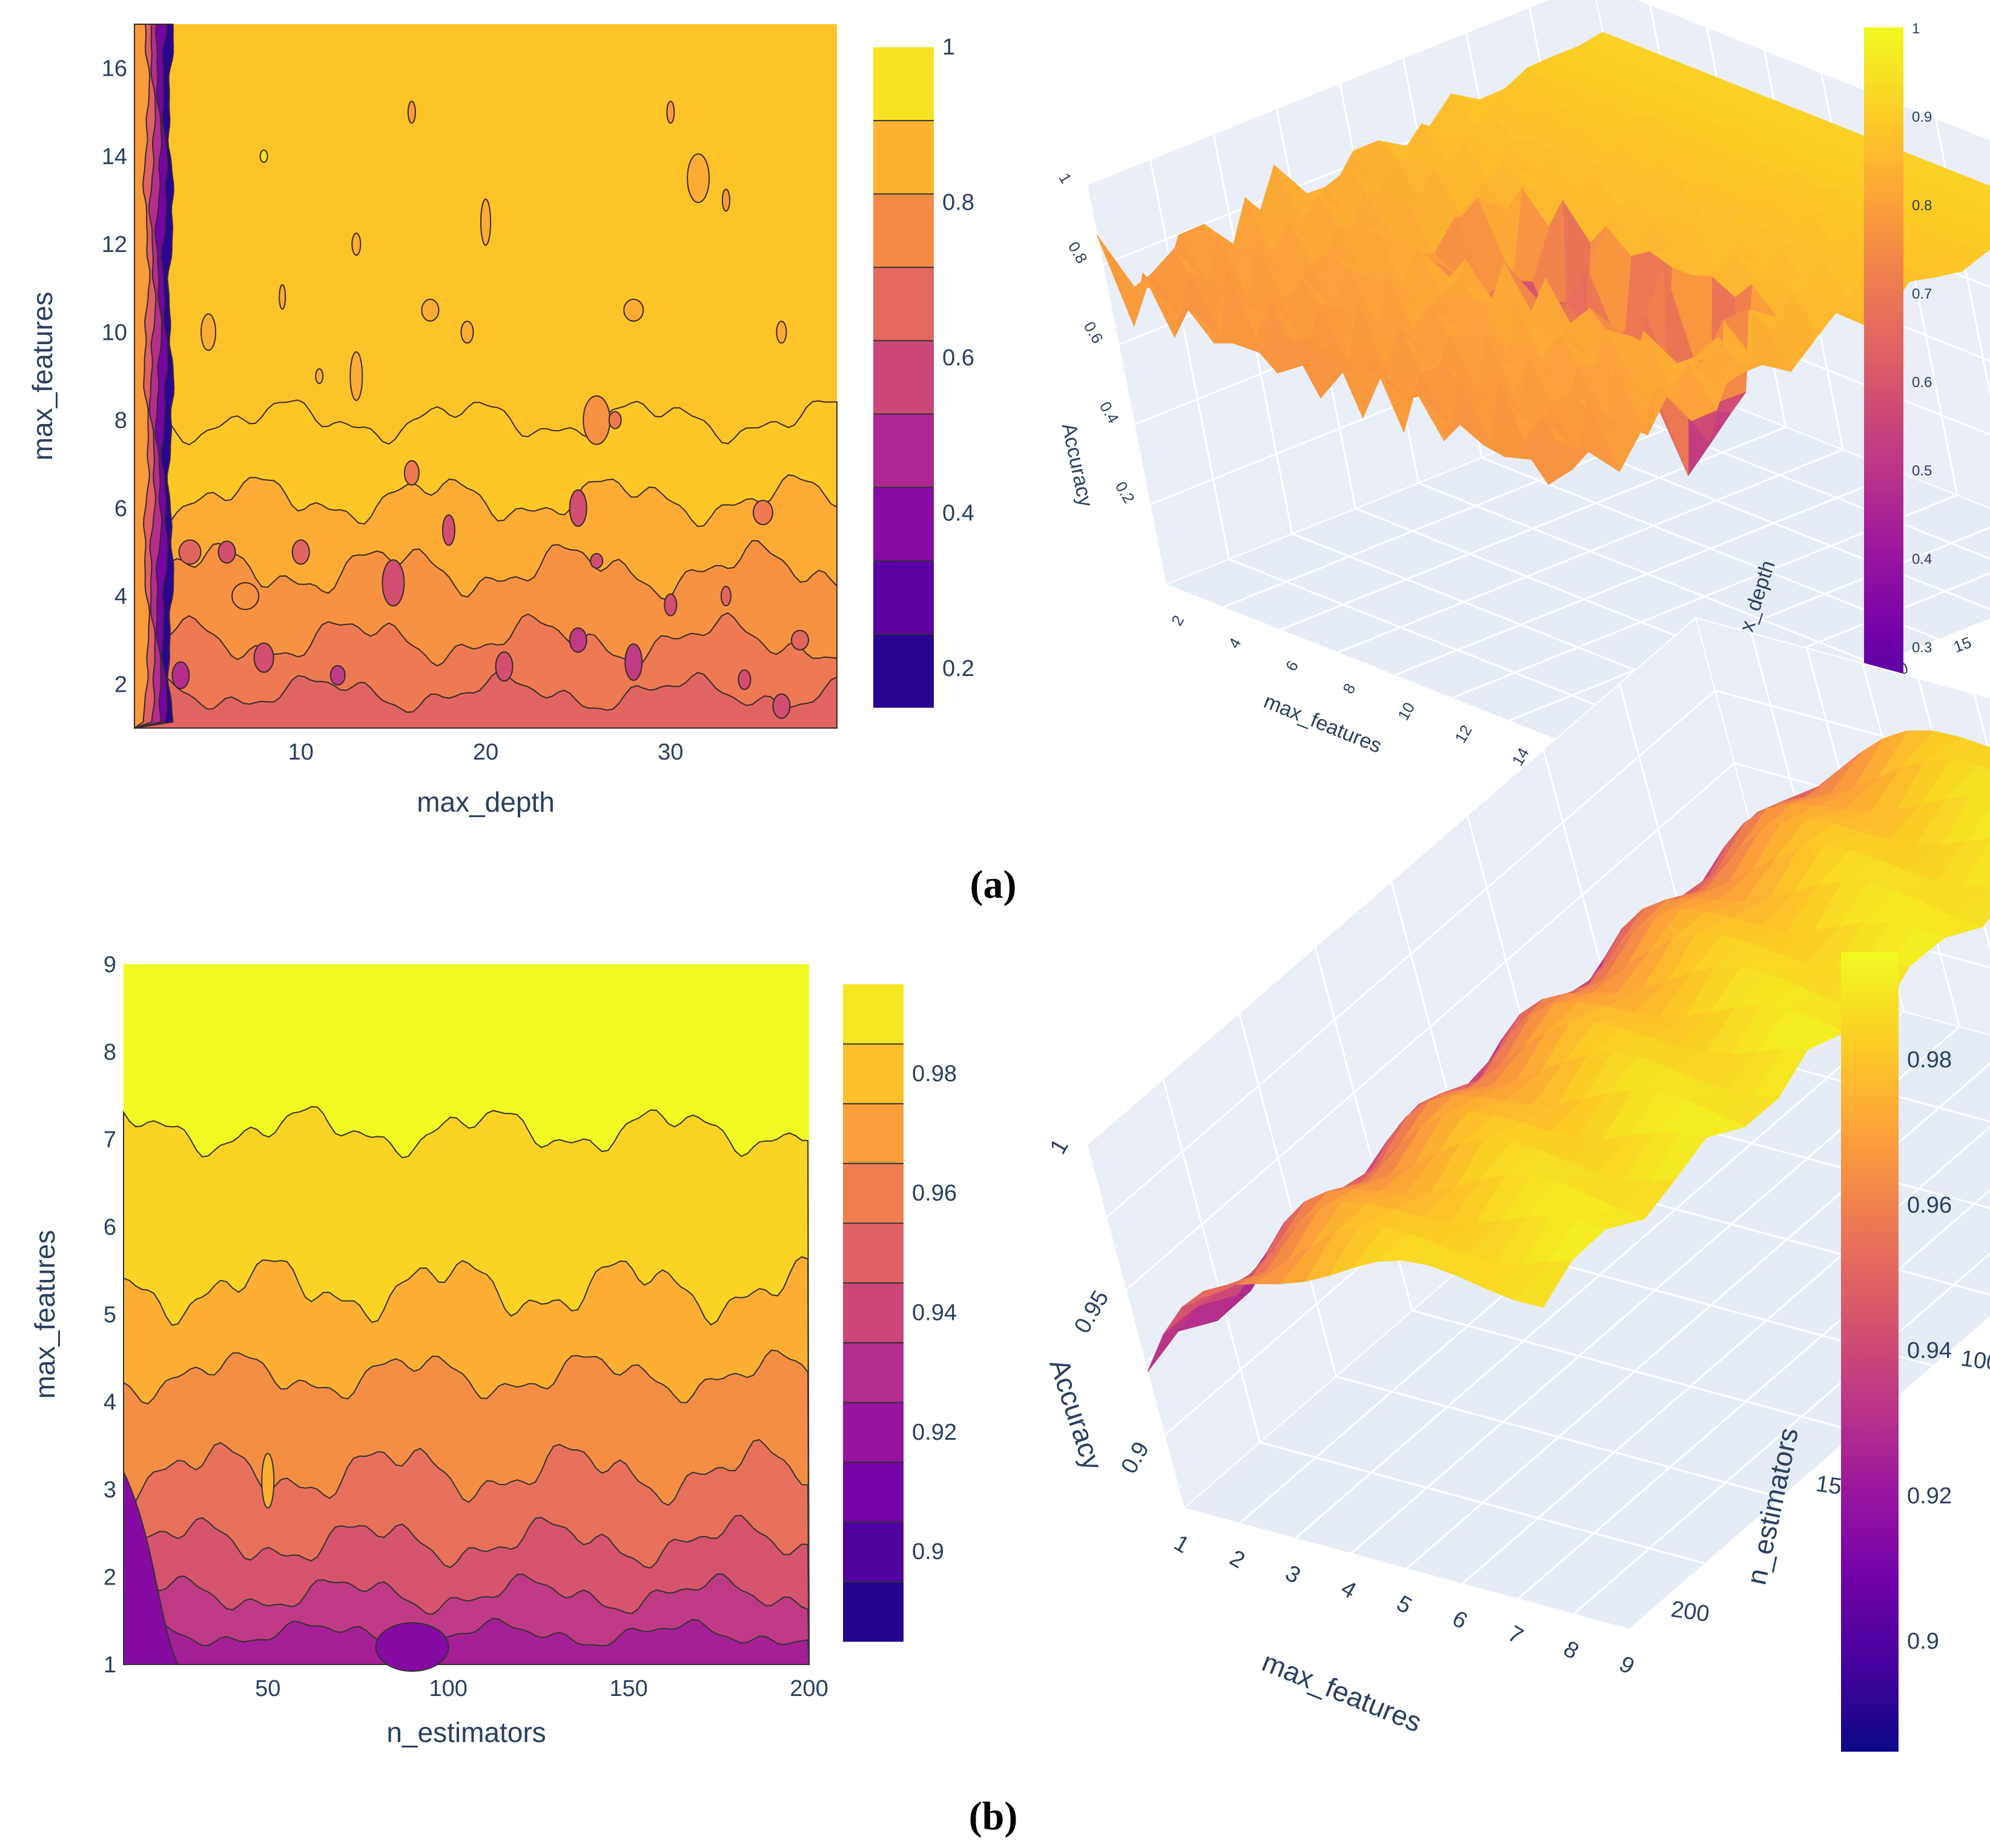  Describe the element at coordinates (809, 1688) in the screenshot. I see `contour-b-x-tick-label: 200` at that location.